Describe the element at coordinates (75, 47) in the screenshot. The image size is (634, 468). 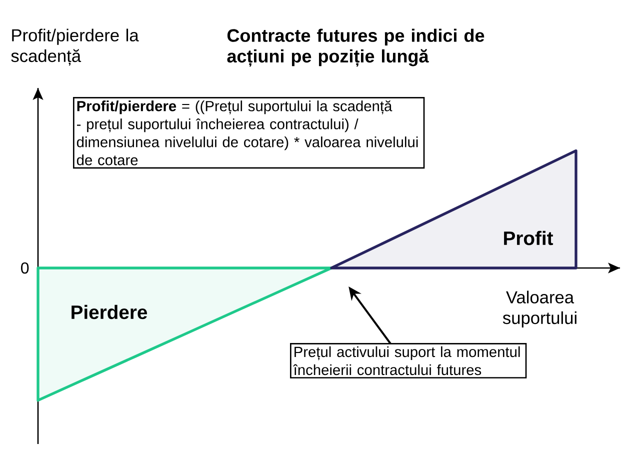
I see `y-axis-title: Profit/pierdere la scadență` at that location.